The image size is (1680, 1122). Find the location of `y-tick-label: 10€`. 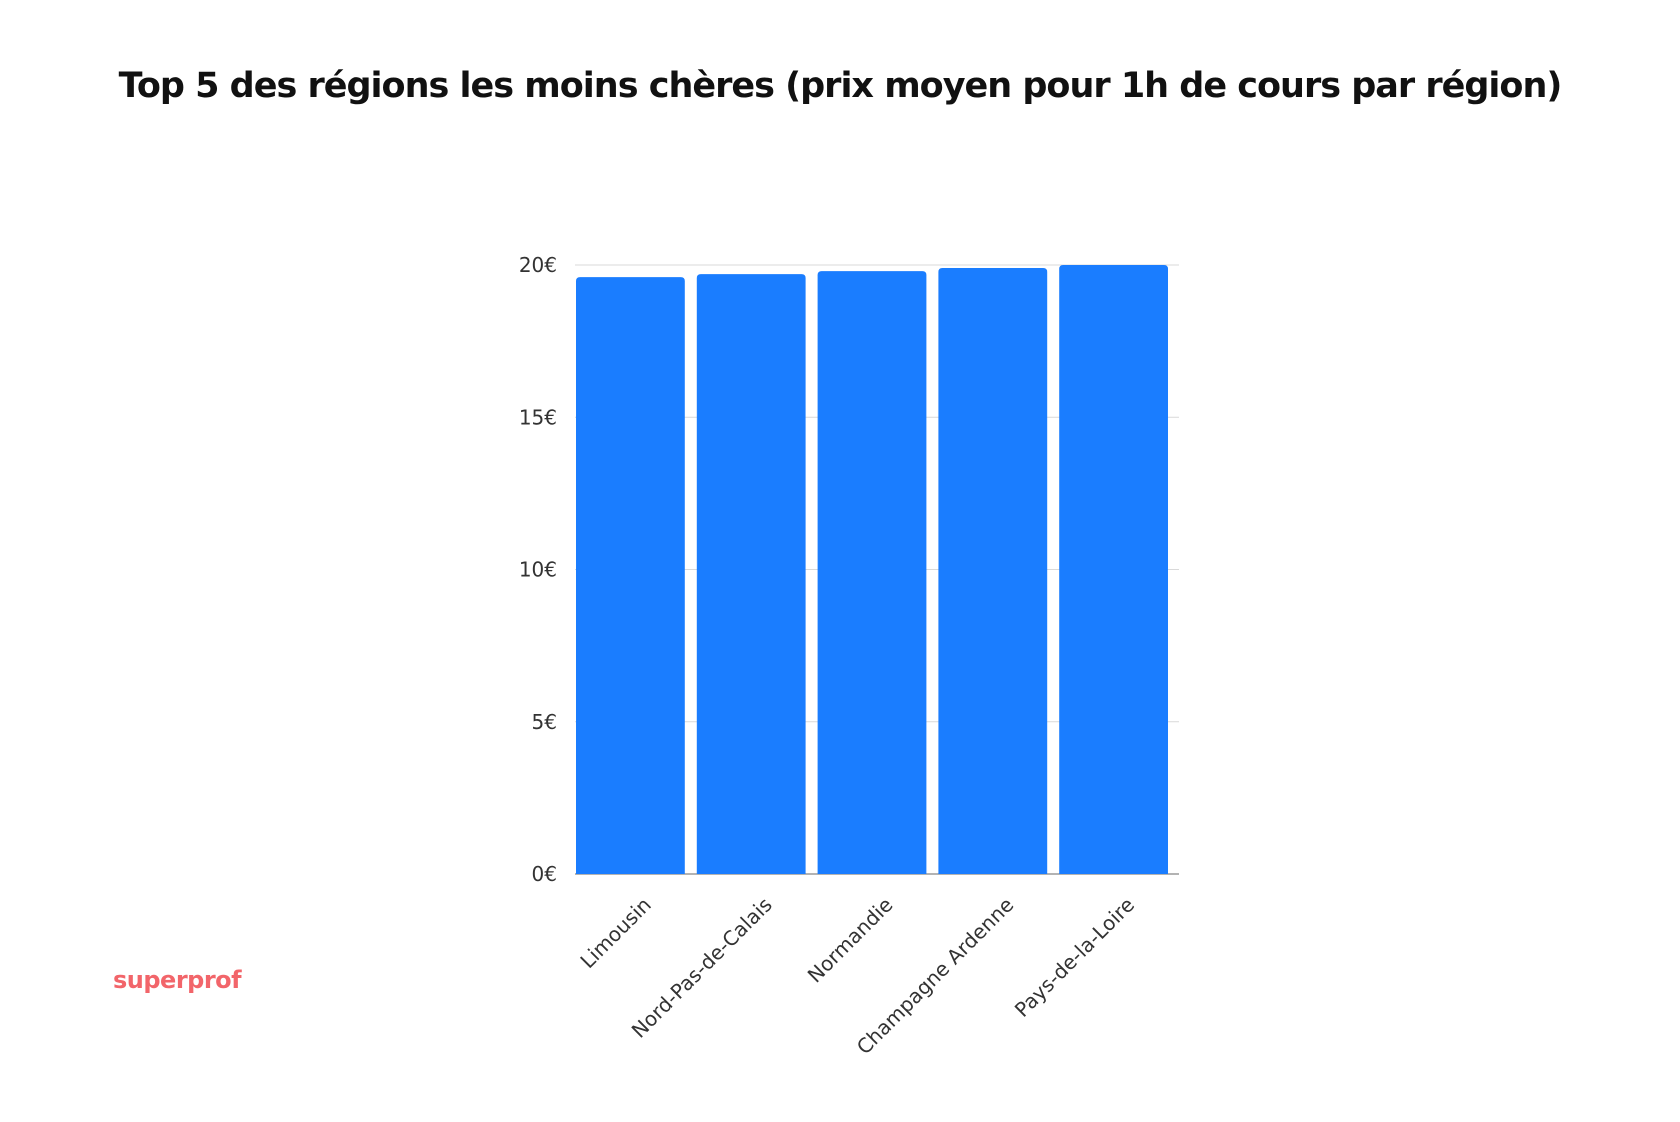

y-tick-label: 10€ is located at coordinates (538, 570).